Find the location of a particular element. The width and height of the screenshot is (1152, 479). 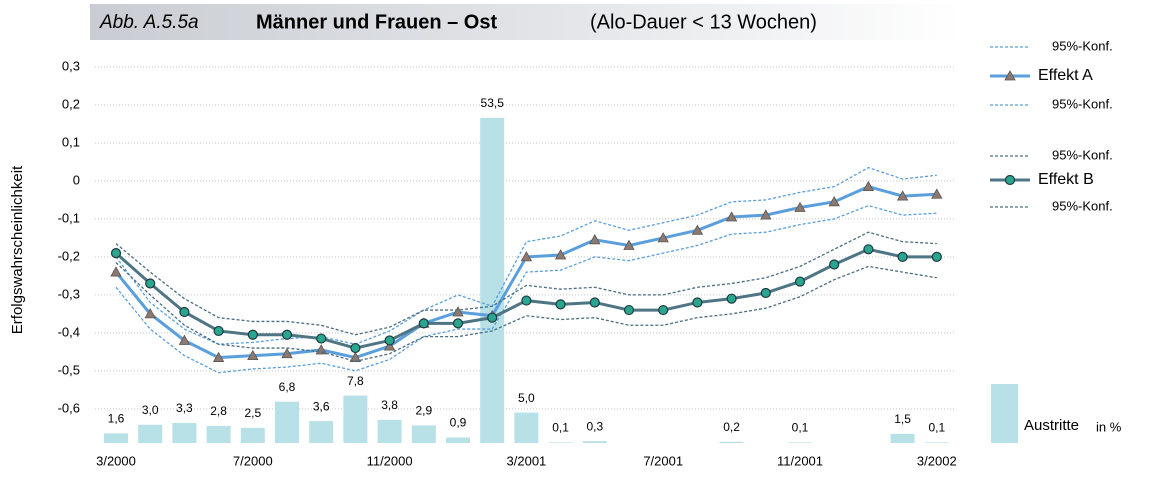

x-tick-label: 3/2000 is located at coordinates (116, 460).